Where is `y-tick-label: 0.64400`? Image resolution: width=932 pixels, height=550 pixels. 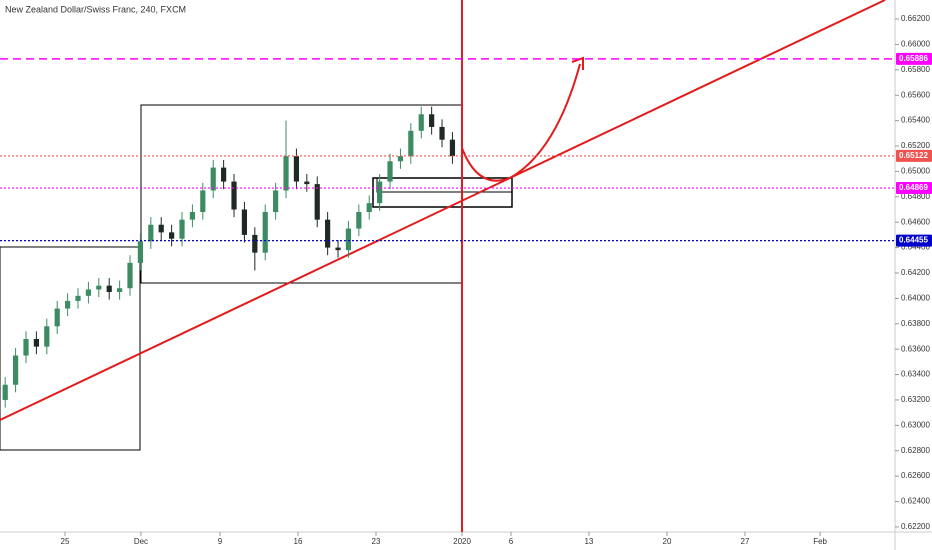
y-tick-label: 0.64400 is located at coordinates (915, 247).